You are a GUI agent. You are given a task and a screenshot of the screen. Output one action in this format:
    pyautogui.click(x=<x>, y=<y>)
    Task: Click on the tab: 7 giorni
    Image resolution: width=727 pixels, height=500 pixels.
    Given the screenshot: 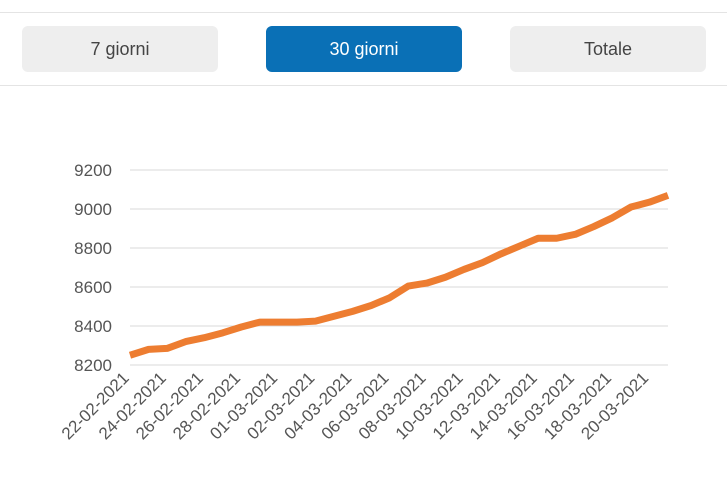 What is the action you would take?
    pyautogui.click(x=120, y=49)
    